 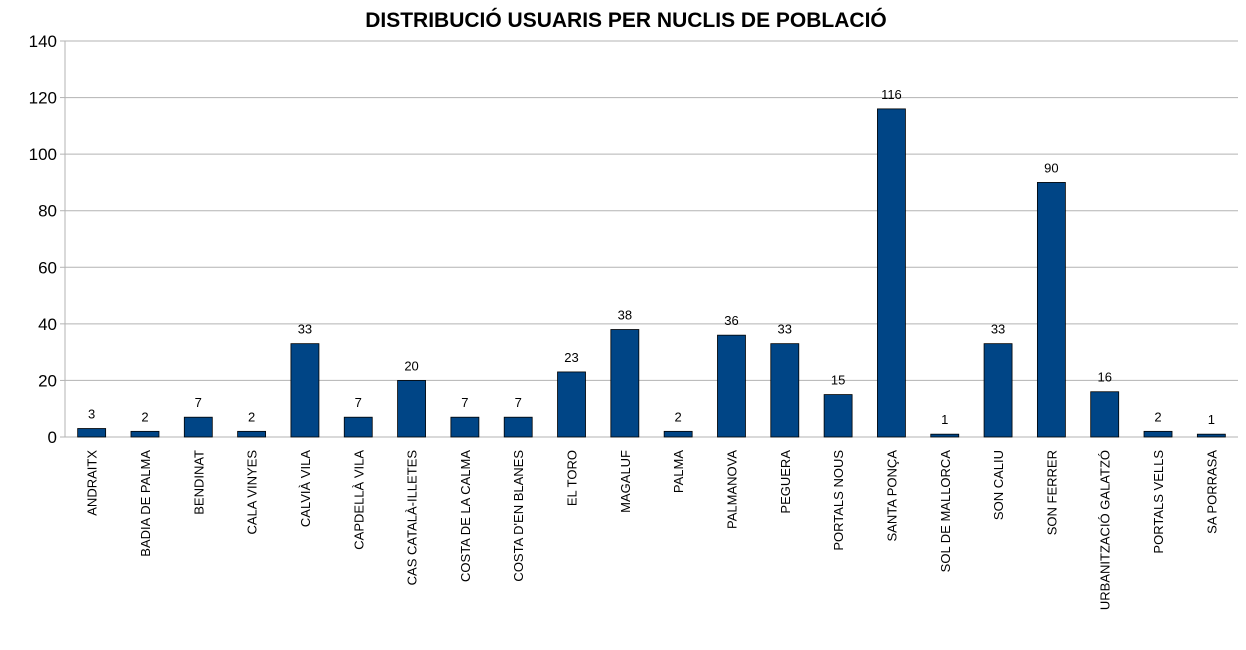 What do you see at coordinates (91, 414) in the screenshot?
I see `data-label: 3` at bounding box center [91, 414].